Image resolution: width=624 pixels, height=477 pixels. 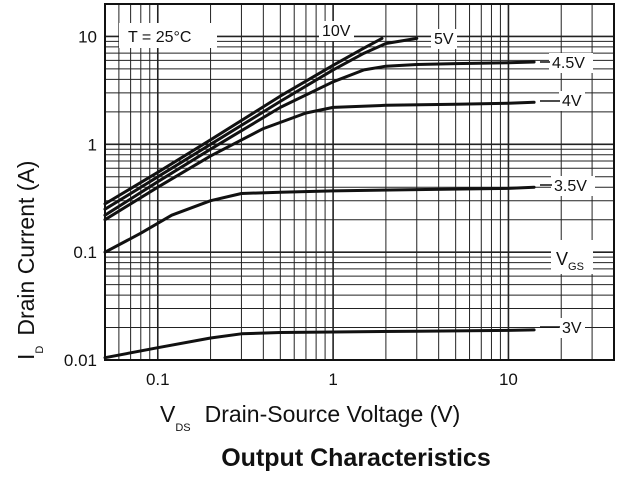 I want to click on vgs-label-bg, so click(x=572, y=257).